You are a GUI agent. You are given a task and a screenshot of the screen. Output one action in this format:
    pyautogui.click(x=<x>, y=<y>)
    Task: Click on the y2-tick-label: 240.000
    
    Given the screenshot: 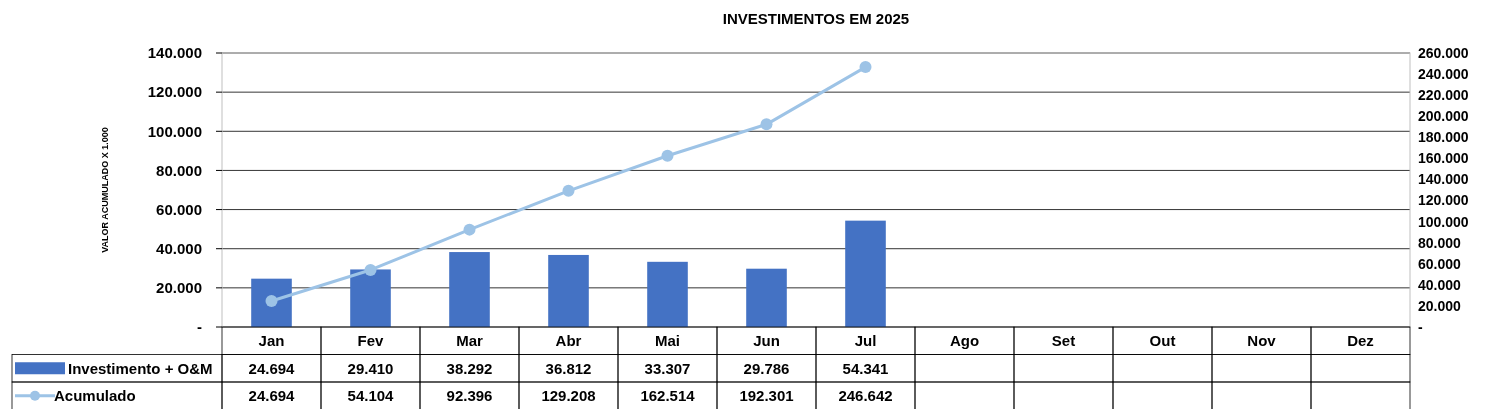 What is the action you would take?
    pyautogui.click(x=1443, y=73)
    